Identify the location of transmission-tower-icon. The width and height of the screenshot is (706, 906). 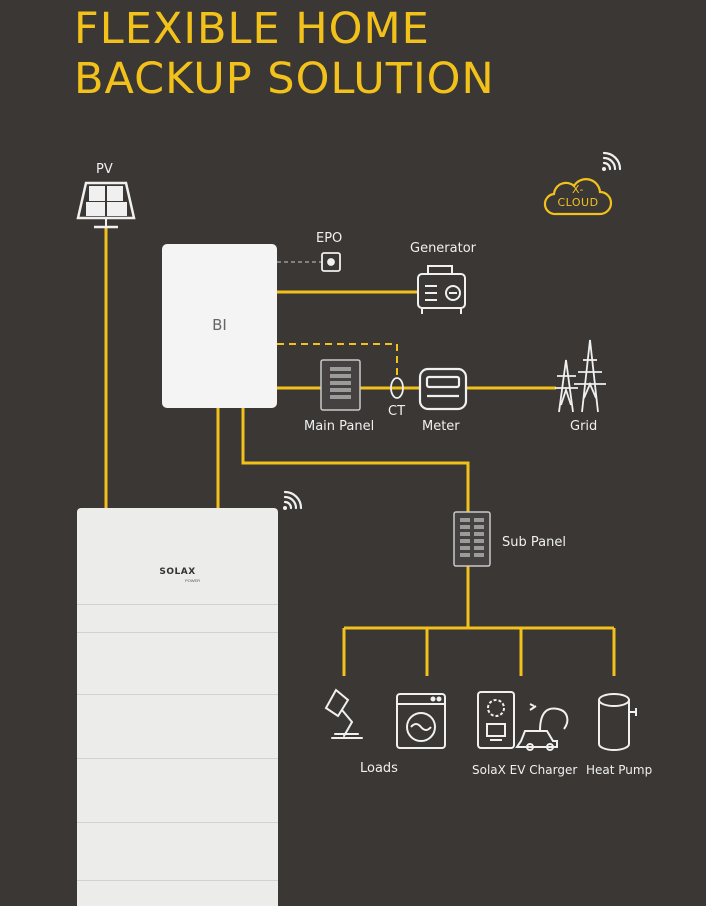
(580, 376).